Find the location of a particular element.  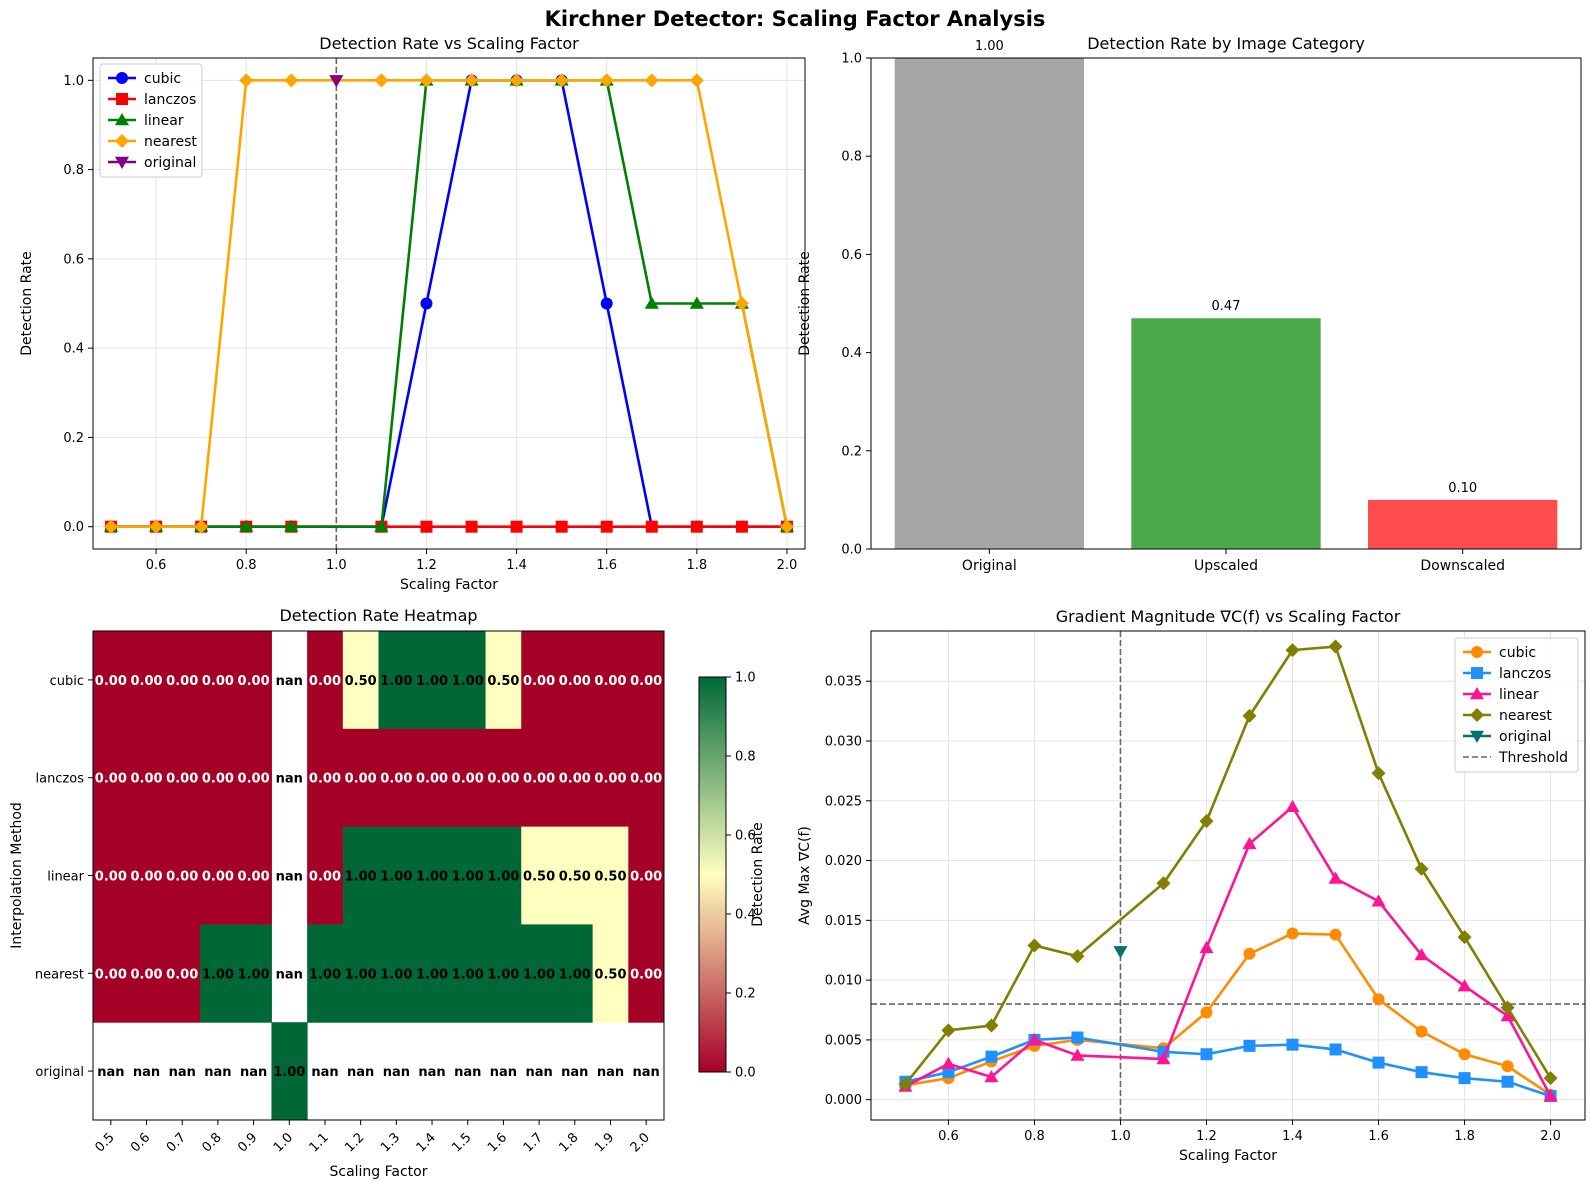

y-tick-label: 0.015 is located at coordinates (843, 921).